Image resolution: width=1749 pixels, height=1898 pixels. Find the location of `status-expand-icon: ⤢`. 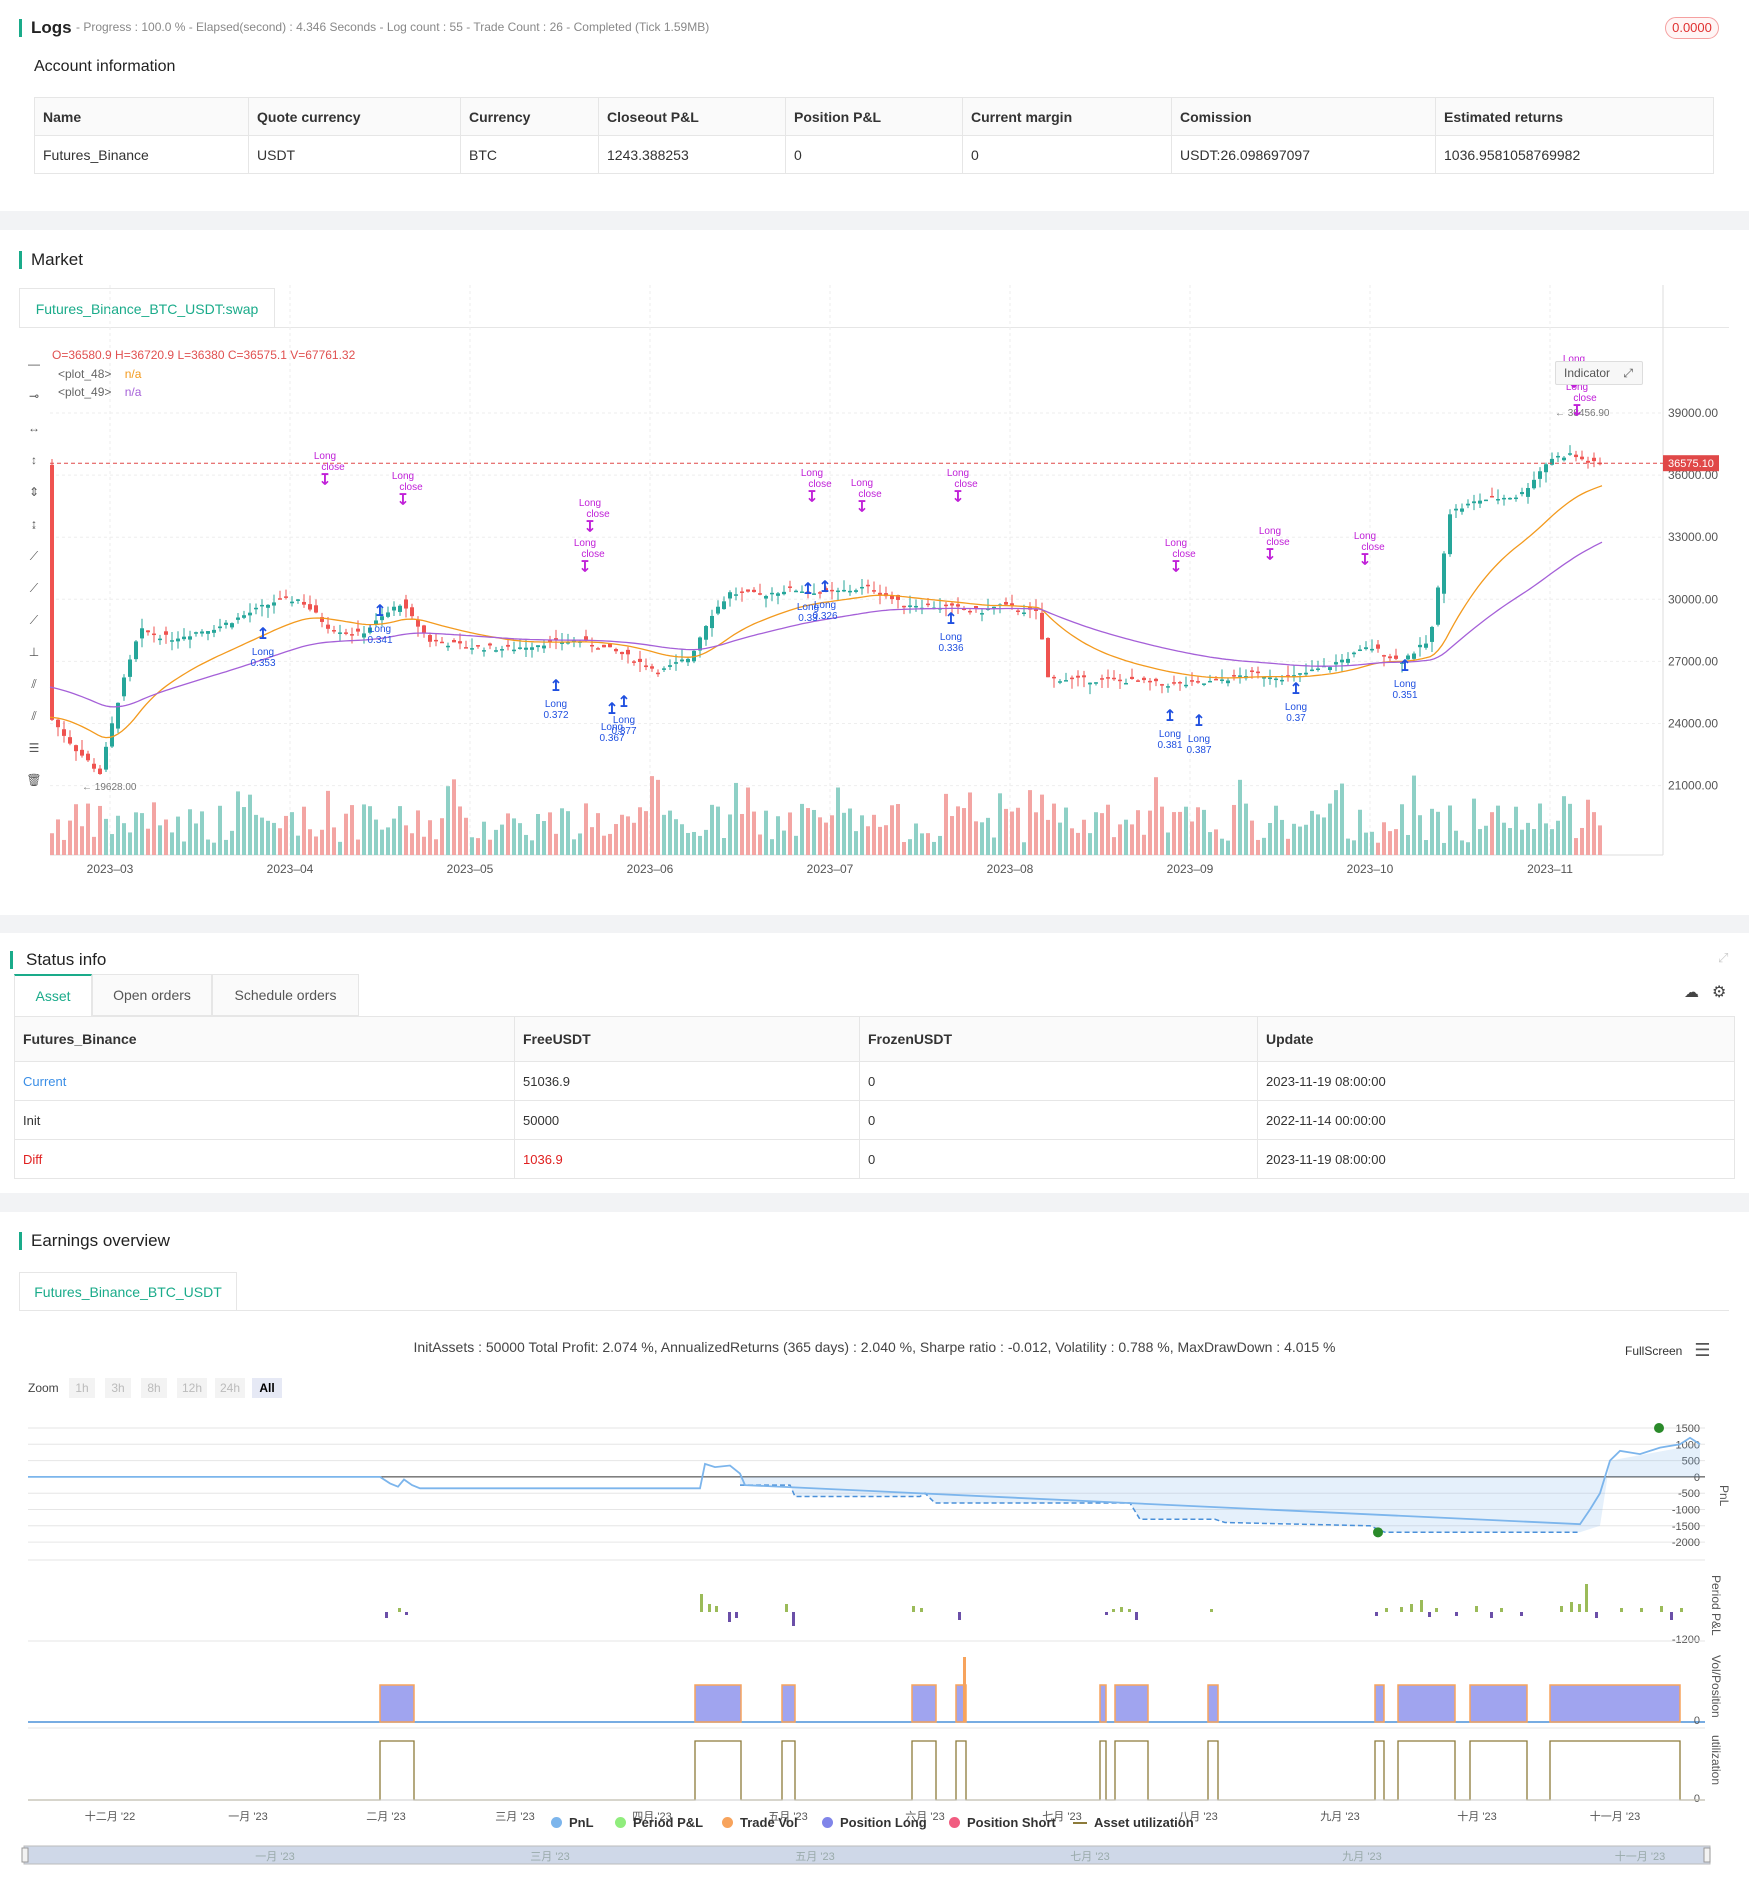

status-expand-icon: ⤢ is located at coordinates (1723, 957).